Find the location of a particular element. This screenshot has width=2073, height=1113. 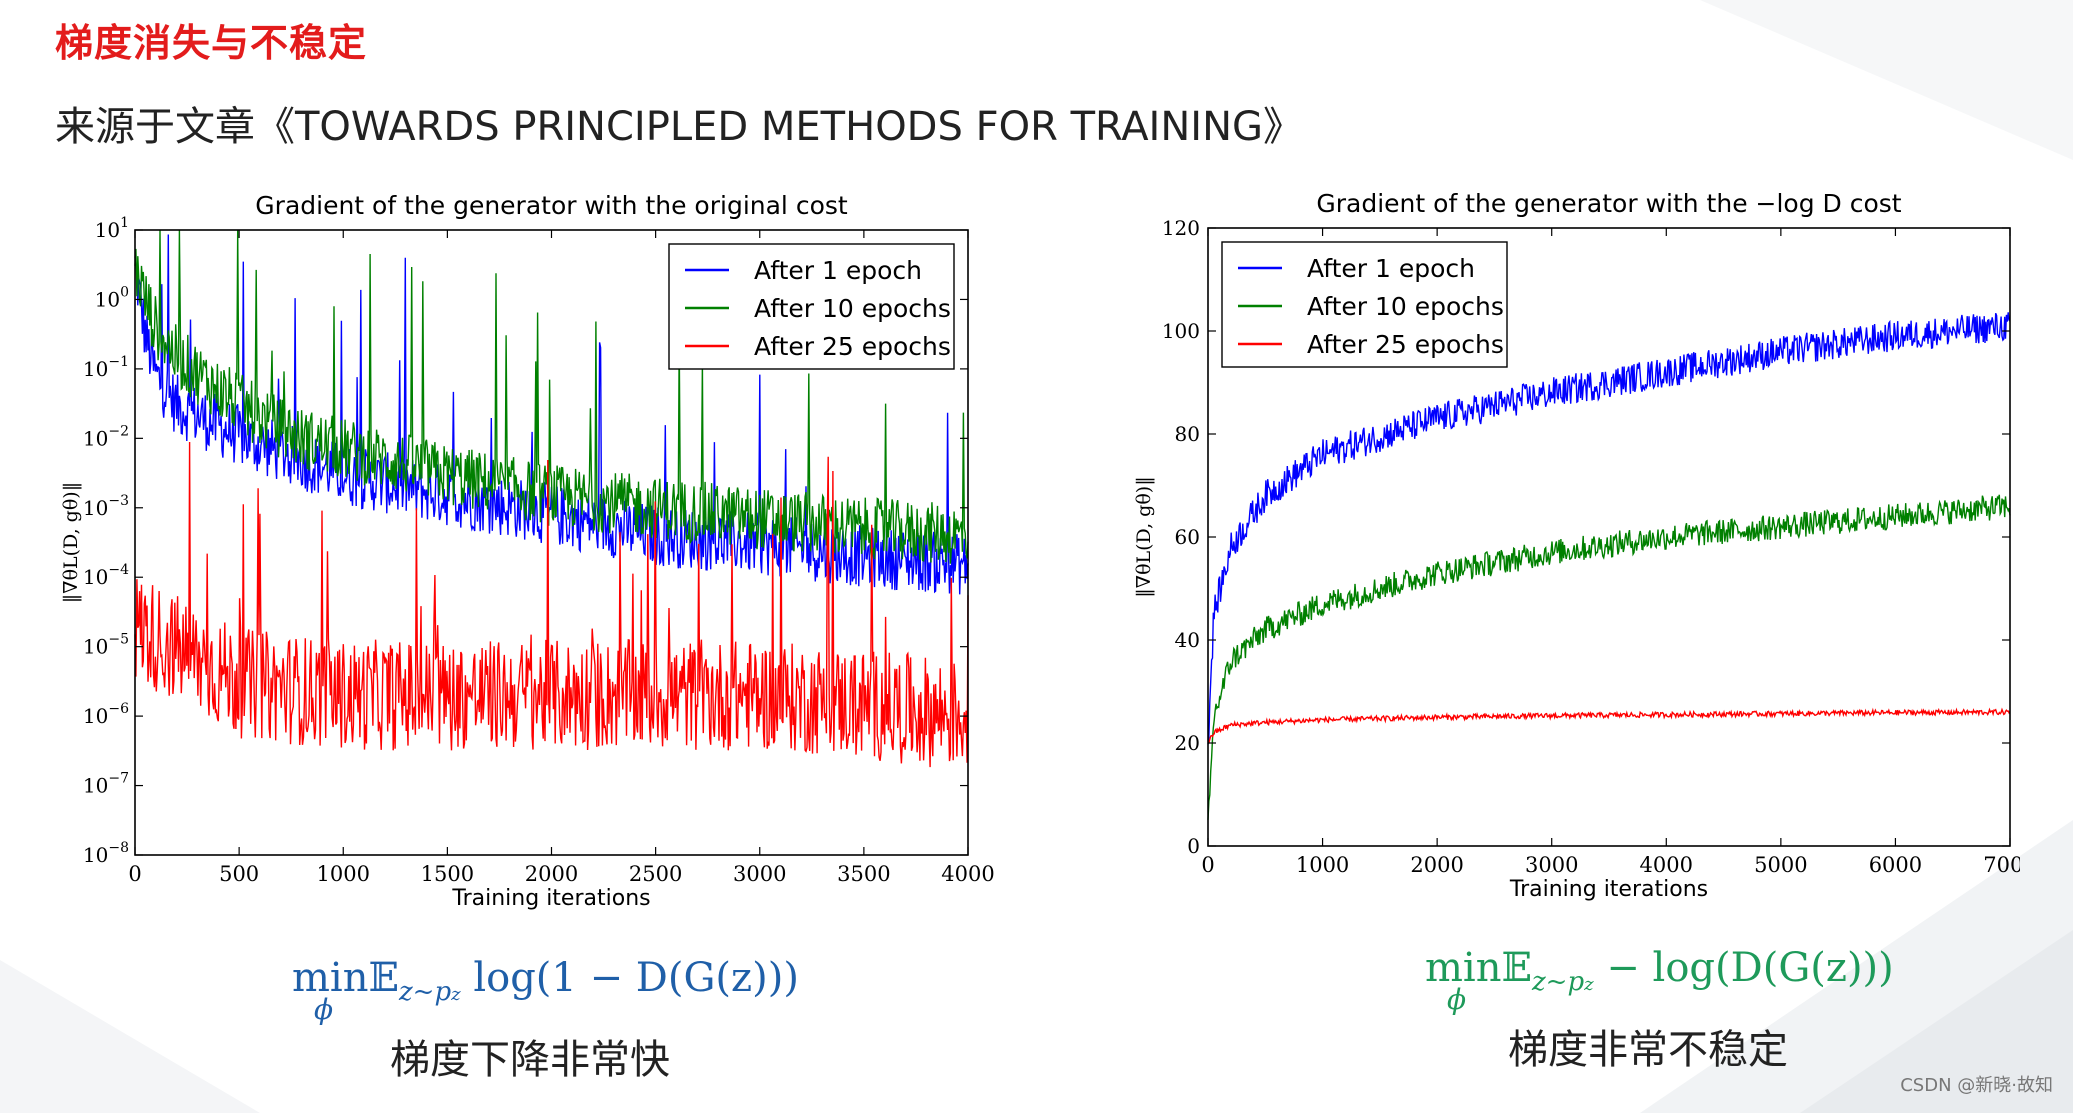

y-tick-label: 60 is located at coordinates (1187, 537).